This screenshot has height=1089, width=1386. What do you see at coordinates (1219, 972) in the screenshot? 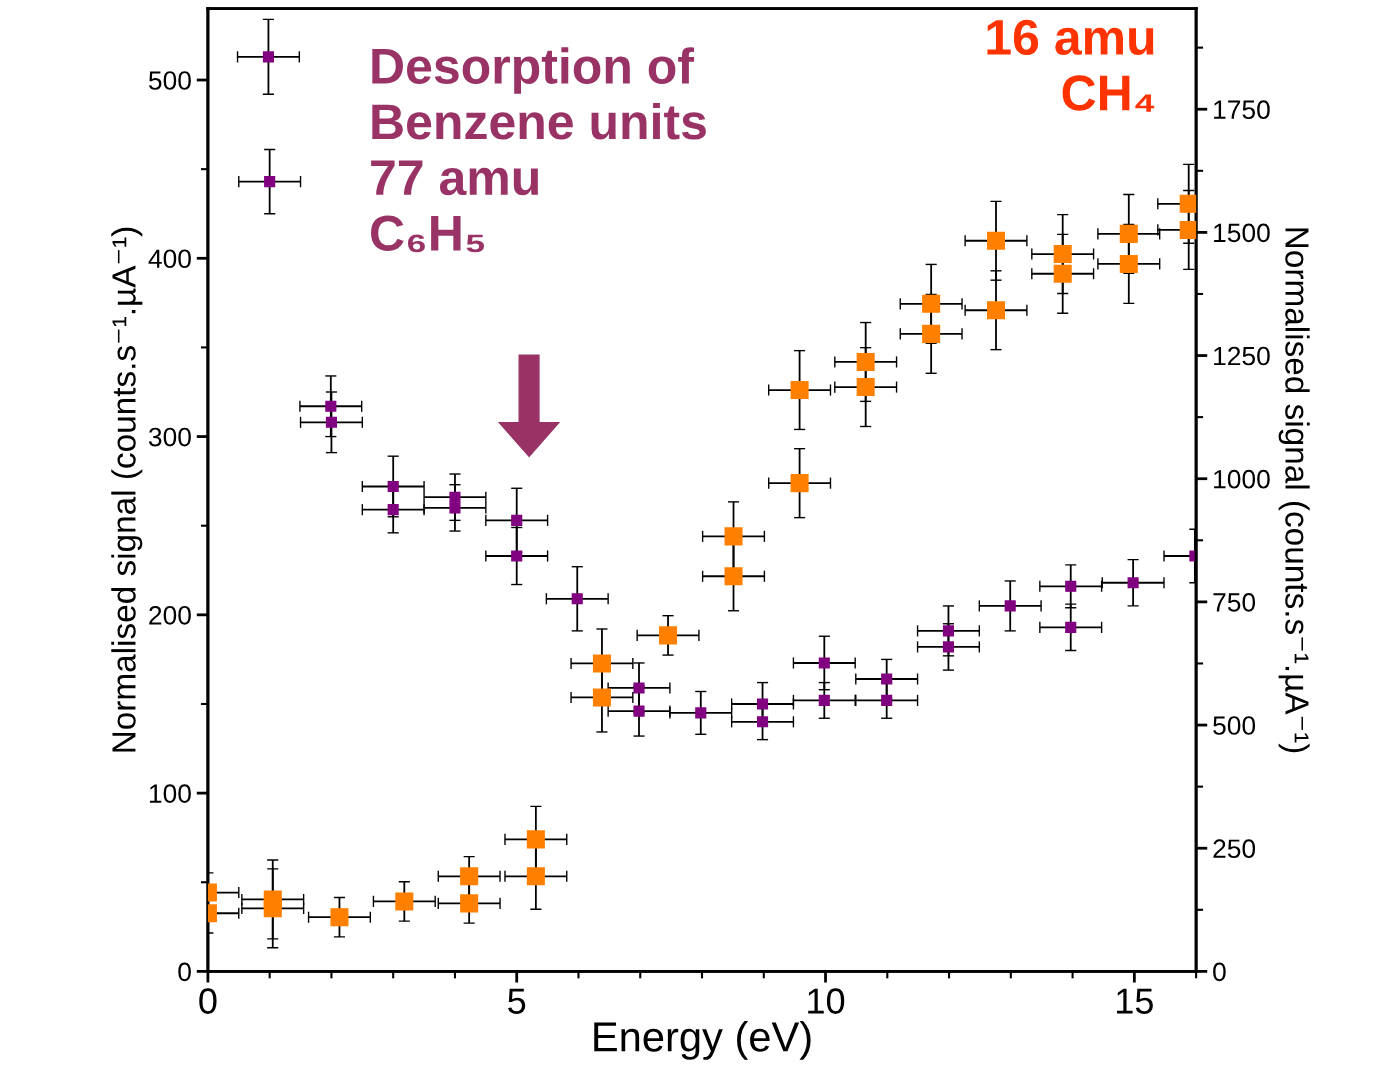
I see `y2-tick-label: 0` at bounding box center [1219, 972].